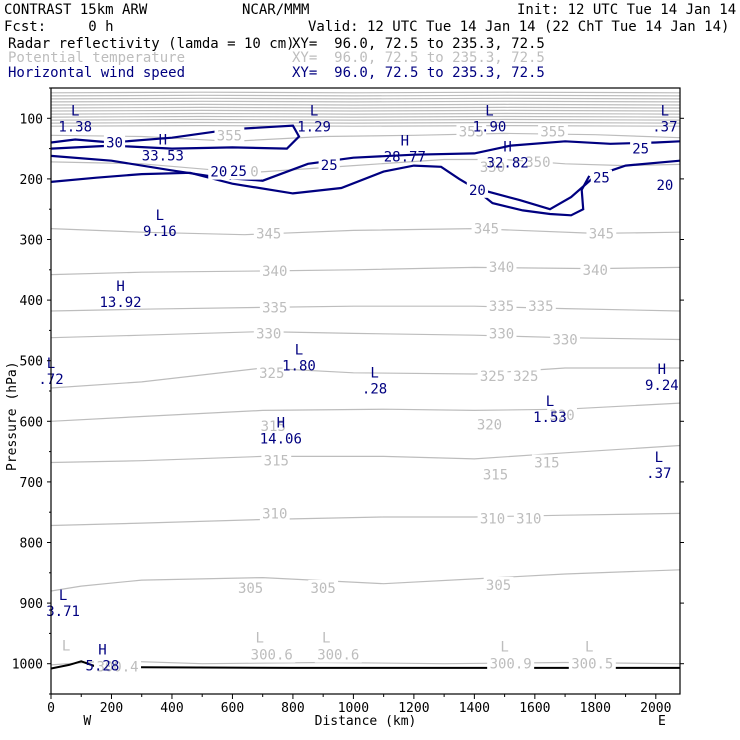 The image size is (740, 740). Describe the element at coordinates (292, 708) in the screenshot. I see `x-tick-label: 800` at that location.